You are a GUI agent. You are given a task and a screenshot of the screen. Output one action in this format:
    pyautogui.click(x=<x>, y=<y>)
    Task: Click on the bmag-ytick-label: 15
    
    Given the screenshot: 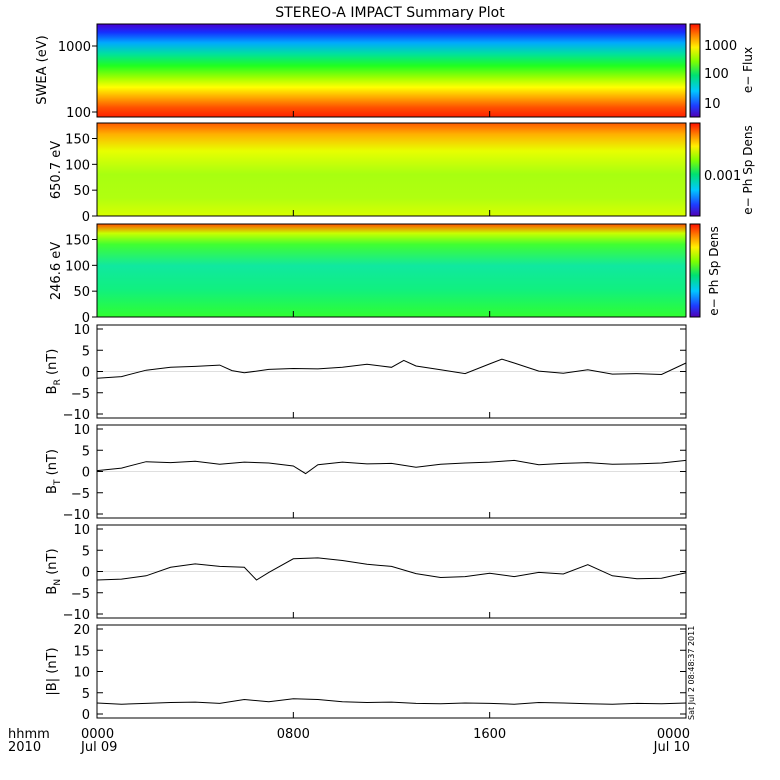 What is the action you would take?
    pyautogui.click(x=81, y=651)
    